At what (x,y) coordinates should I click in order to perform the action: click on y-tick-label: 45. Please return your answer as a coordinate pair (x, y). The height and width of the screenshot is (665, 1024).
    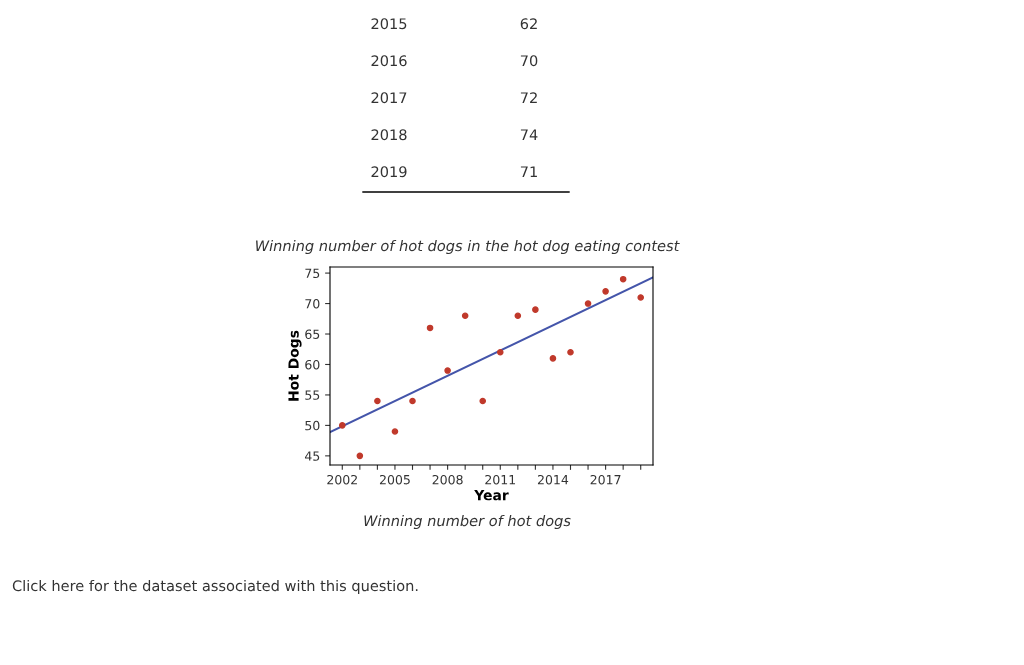
    Looking at the image, I should click on (312, 456).